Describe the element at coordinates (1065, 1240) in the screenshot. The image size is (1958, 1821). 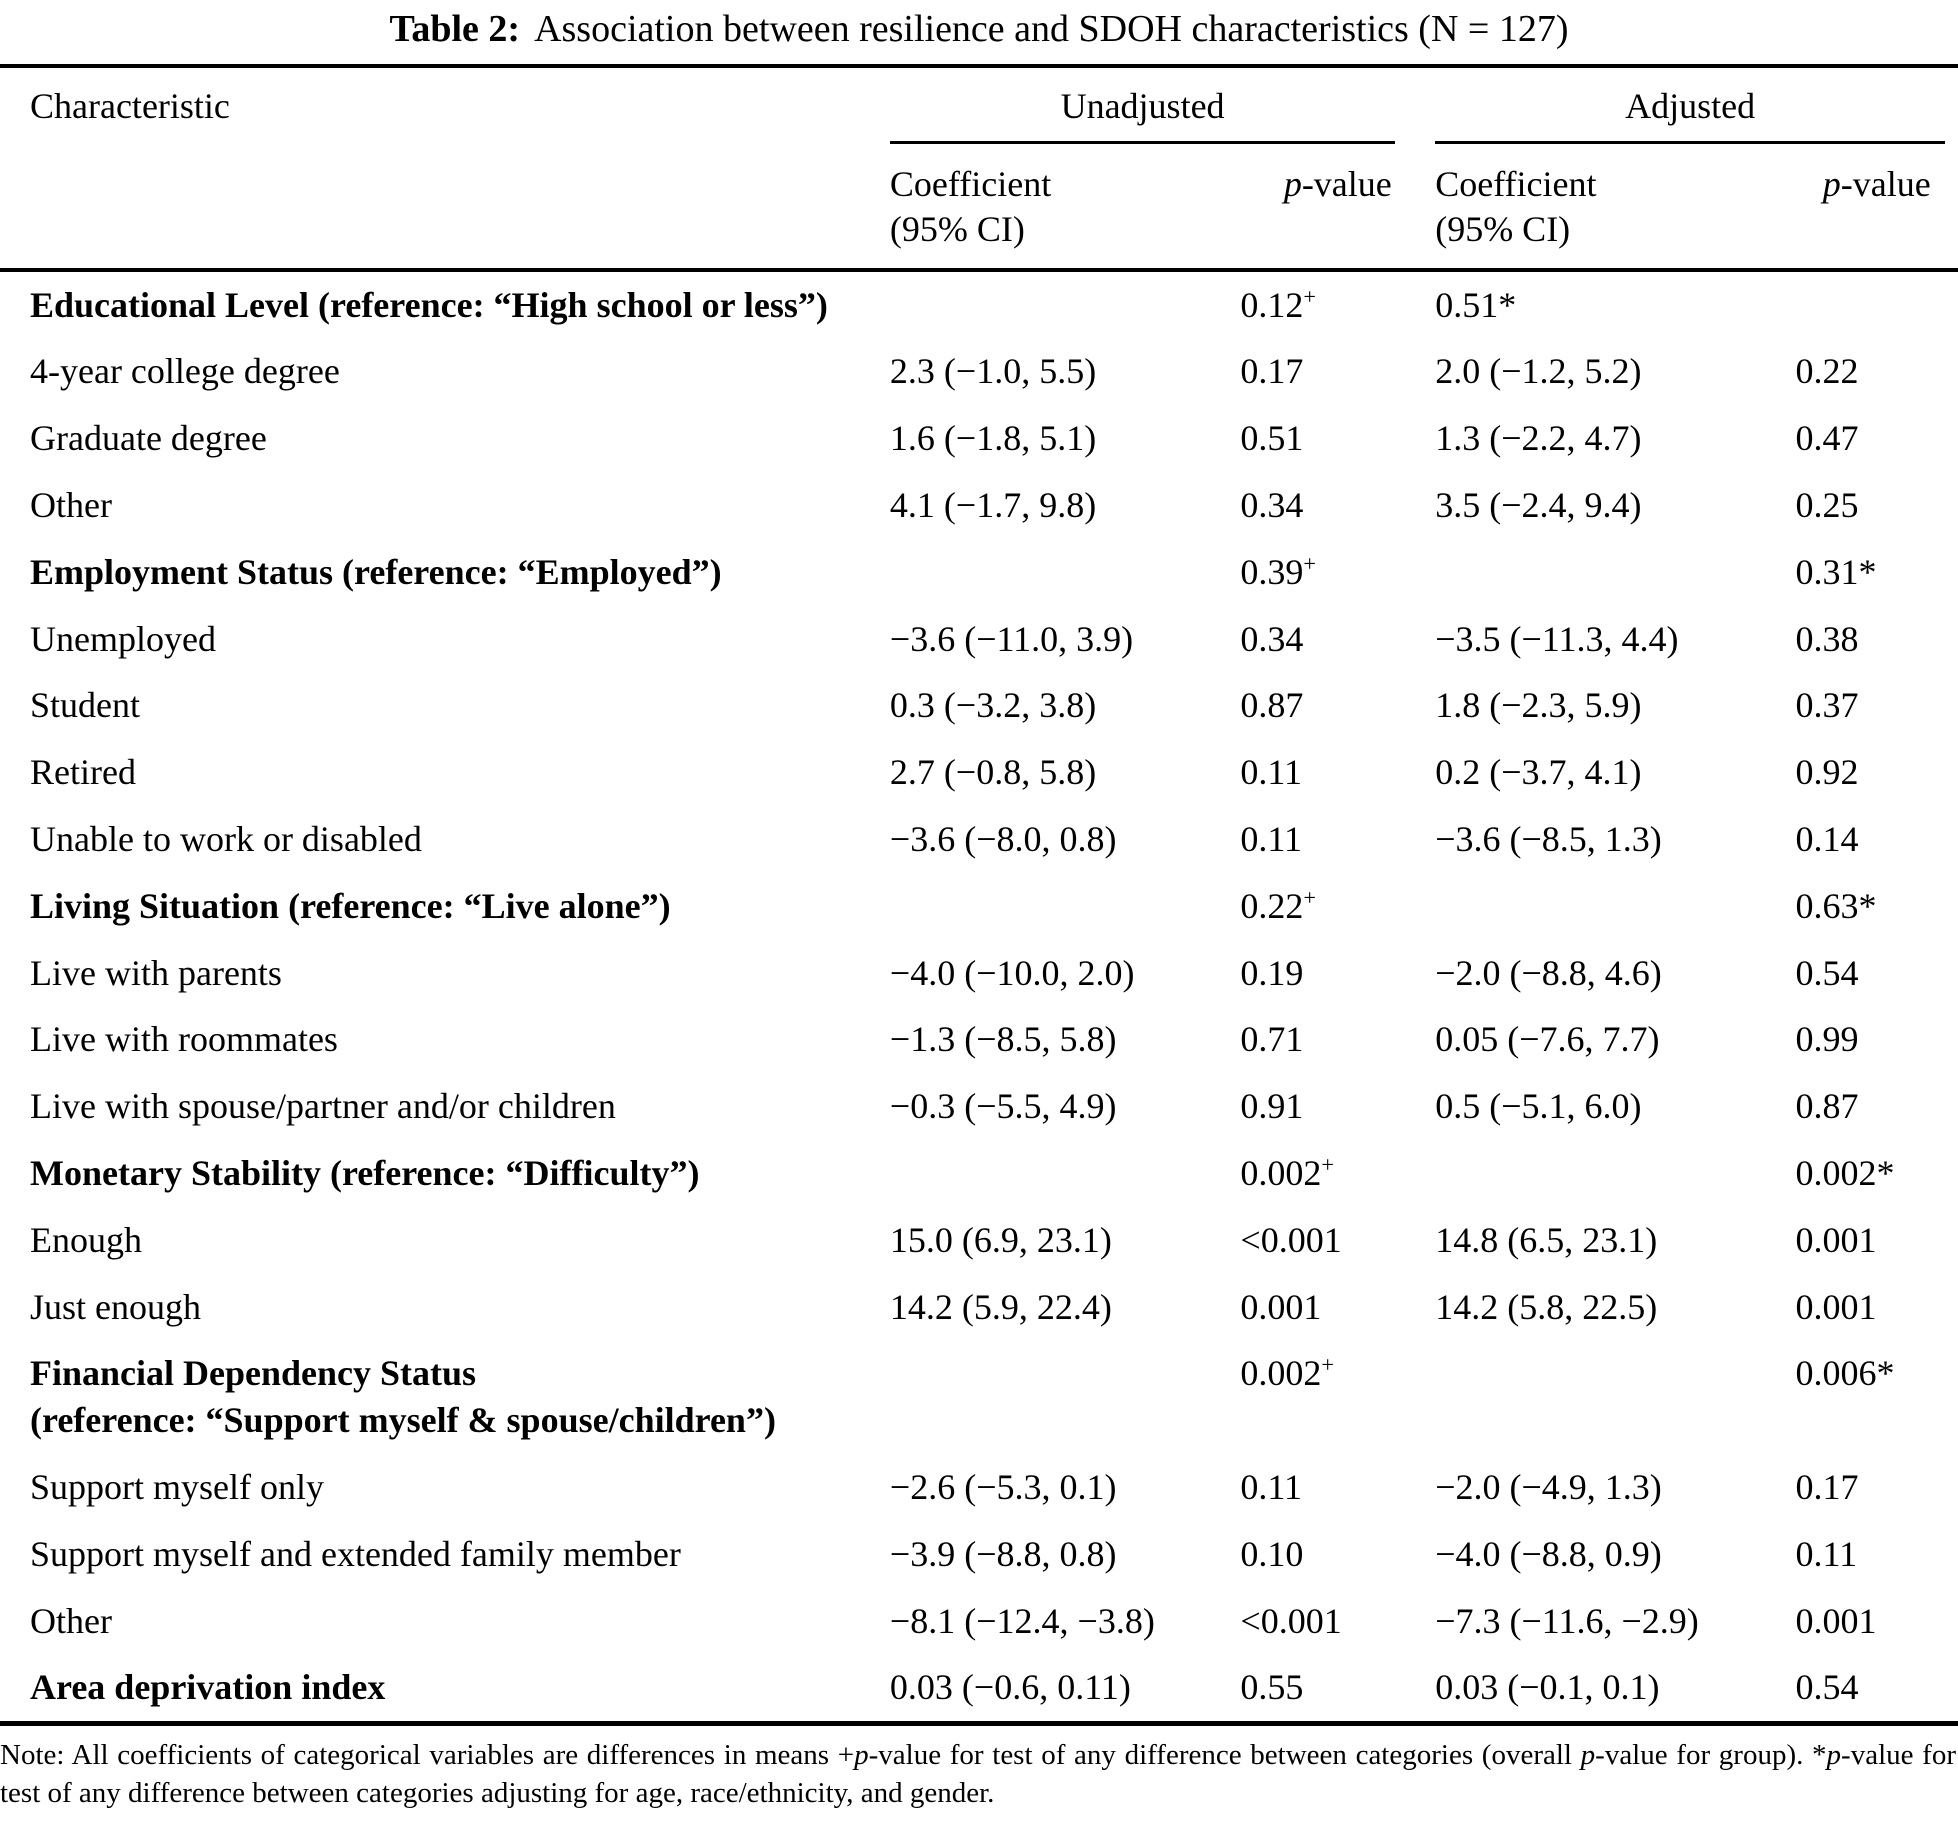
I see `row-unadjusted-coefficient: 15.0 (6.9, 23.1)` at that location.